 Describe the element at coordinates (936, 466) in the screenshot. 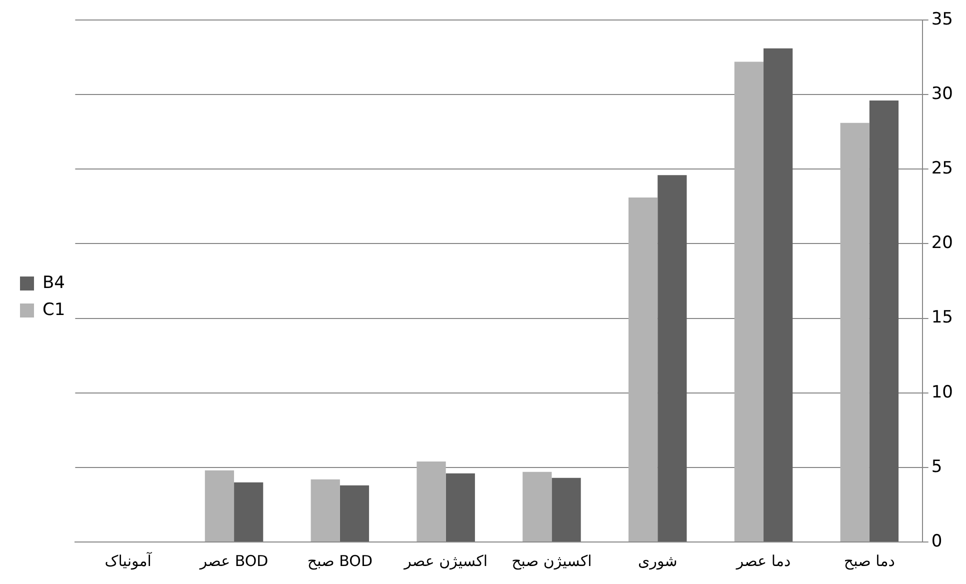

I see `y-tick-label: 5` at that location.